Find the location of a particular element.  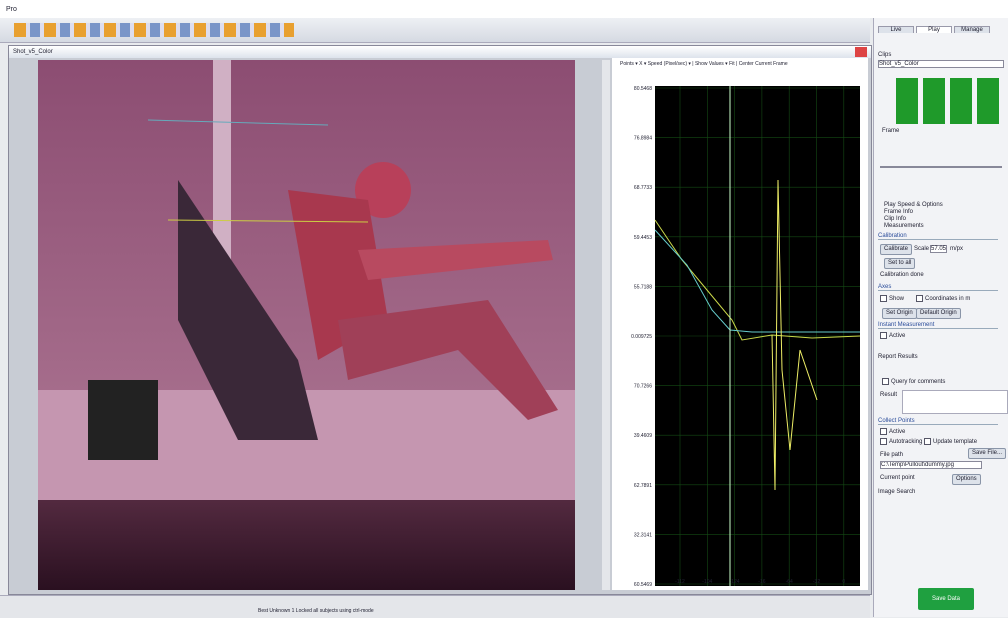

y-axis-label: 32.3141 is located at coordinates (643, 535).